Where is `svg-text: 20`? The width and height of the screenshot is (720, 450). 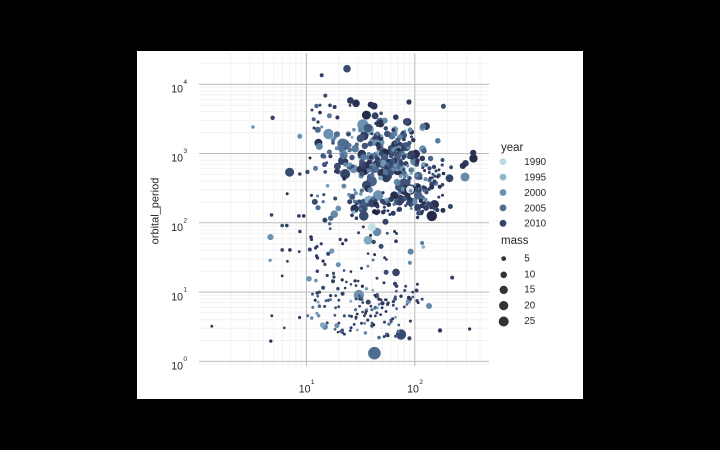
svg-text: 20 is located at coordinates (529, 305).